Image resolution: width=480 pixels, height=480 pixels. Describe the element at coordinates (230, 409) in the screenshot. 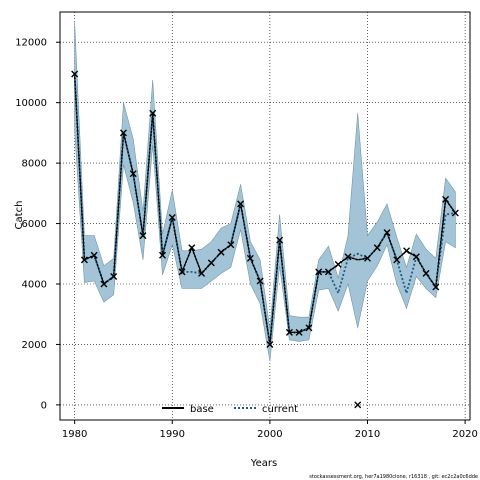

I see `legend: base current` at that location.